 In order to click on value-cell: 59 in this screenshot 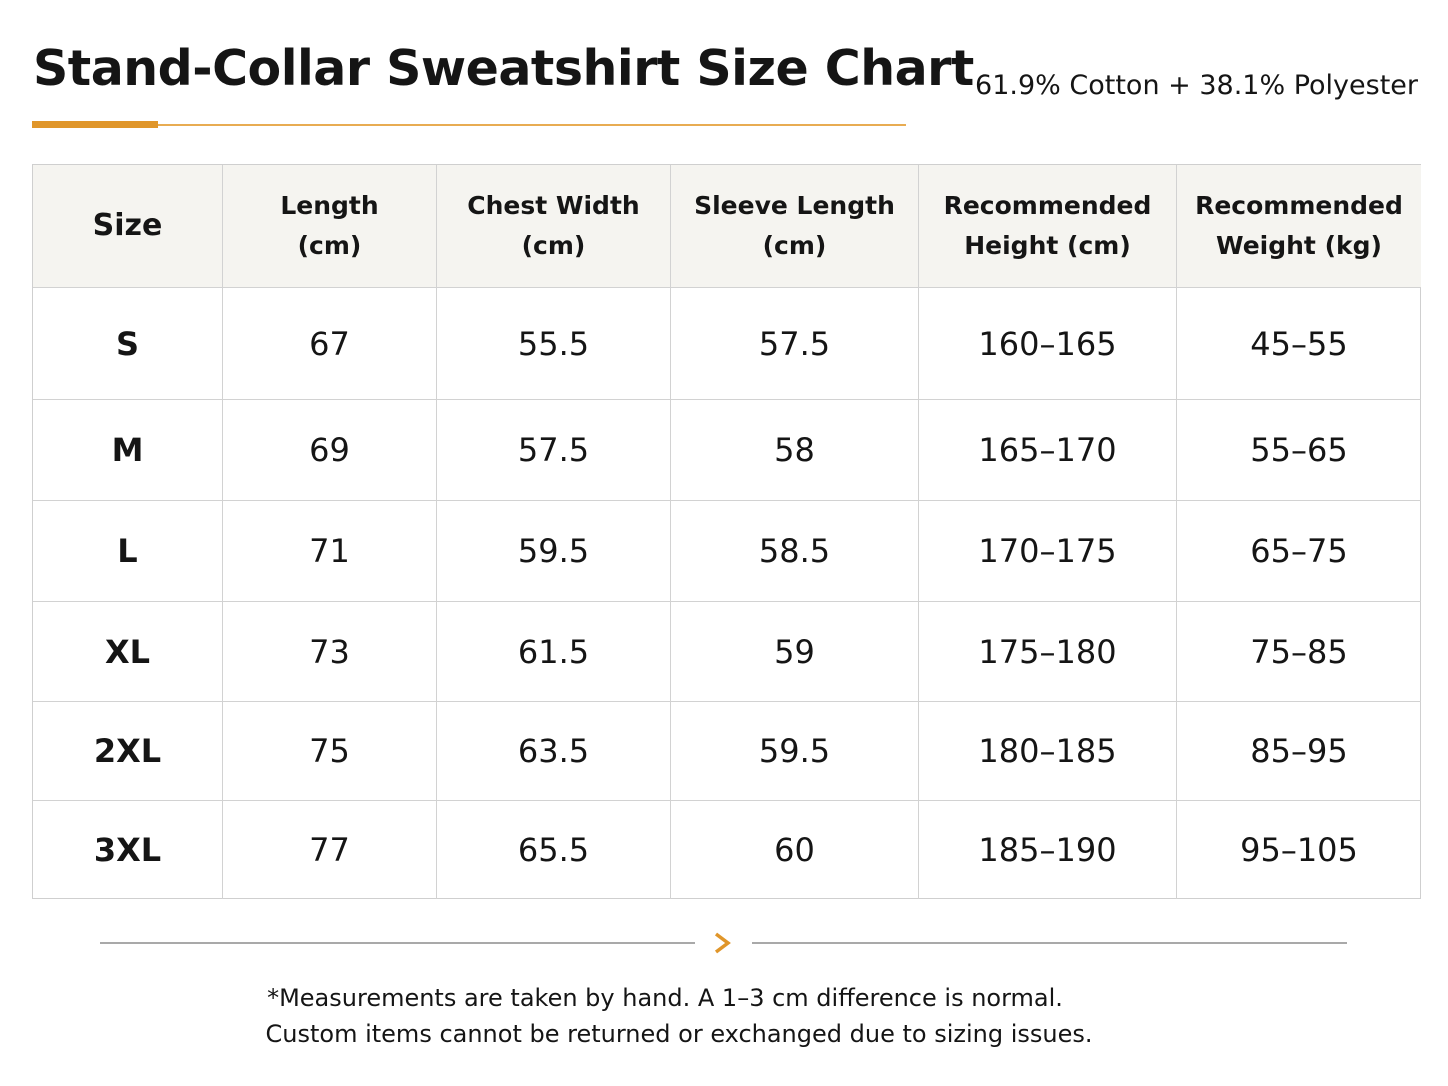, I will do `click(795, 652)`.